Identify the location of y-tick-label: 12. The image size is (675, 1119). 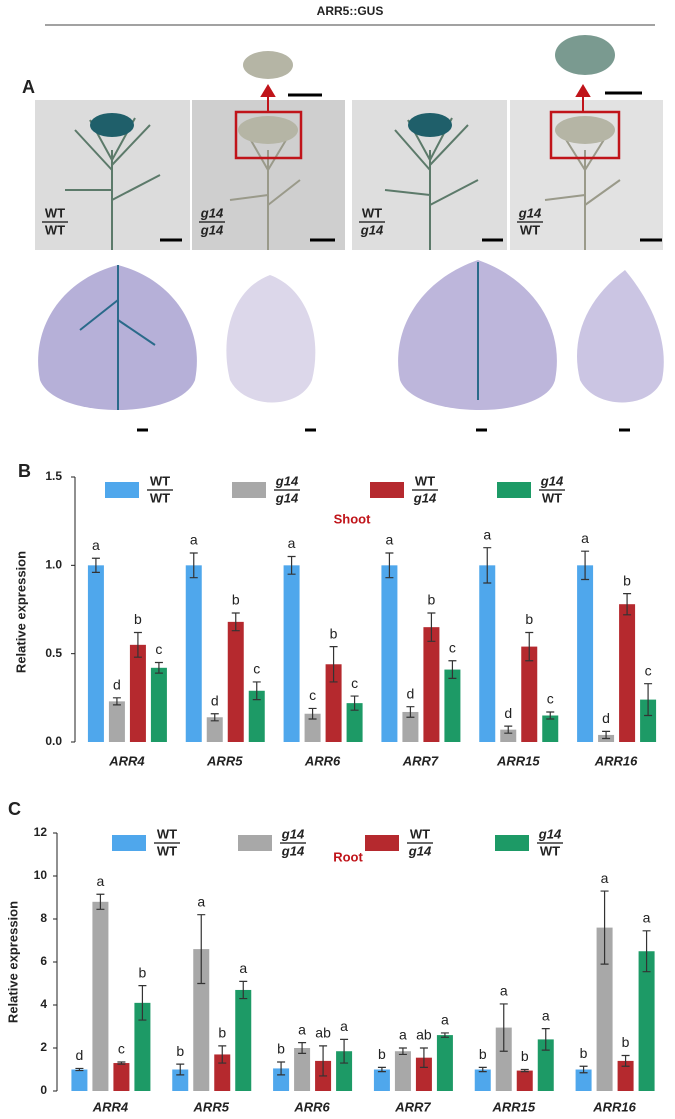
(41, 832).